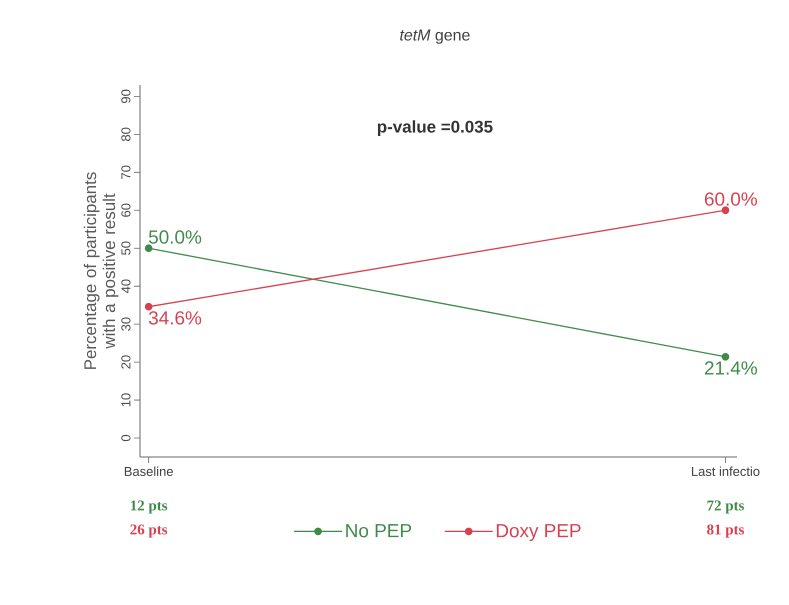  What do you see at coordinates (730, 368) in the screenshot?
I see `data-label: 21.4%` at bounding box center [730, 368].